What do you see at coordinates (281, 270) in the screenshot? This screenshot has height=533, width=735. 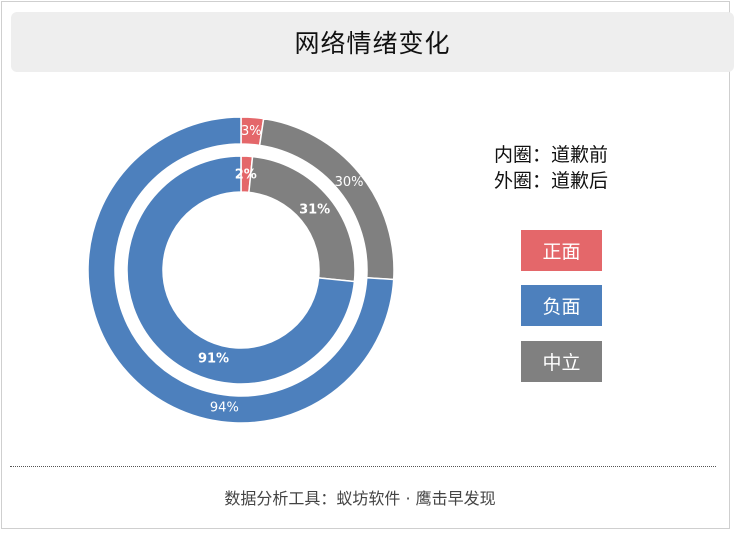 I see `donut-labels: 2% 31% 91% 3% 30% 94%` at bounding box center [281, 270].